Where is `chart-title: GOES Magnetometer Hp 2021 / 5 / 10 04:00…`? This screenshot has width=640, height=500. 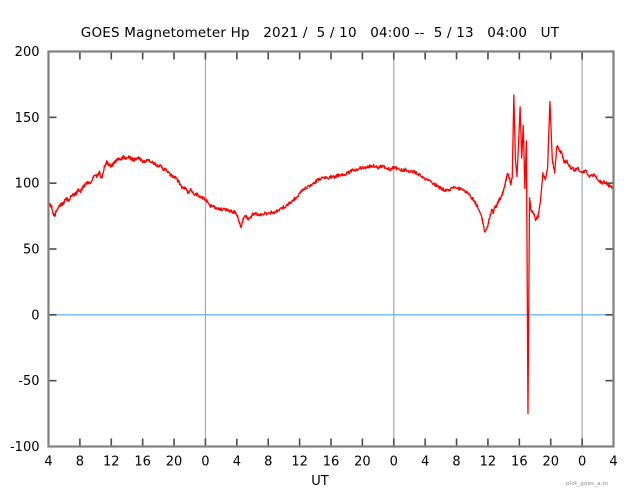
chart-title: GOES Magnetometer Hp 2021 / 5 / 10 04:00… is located at coordinates (320, 33).